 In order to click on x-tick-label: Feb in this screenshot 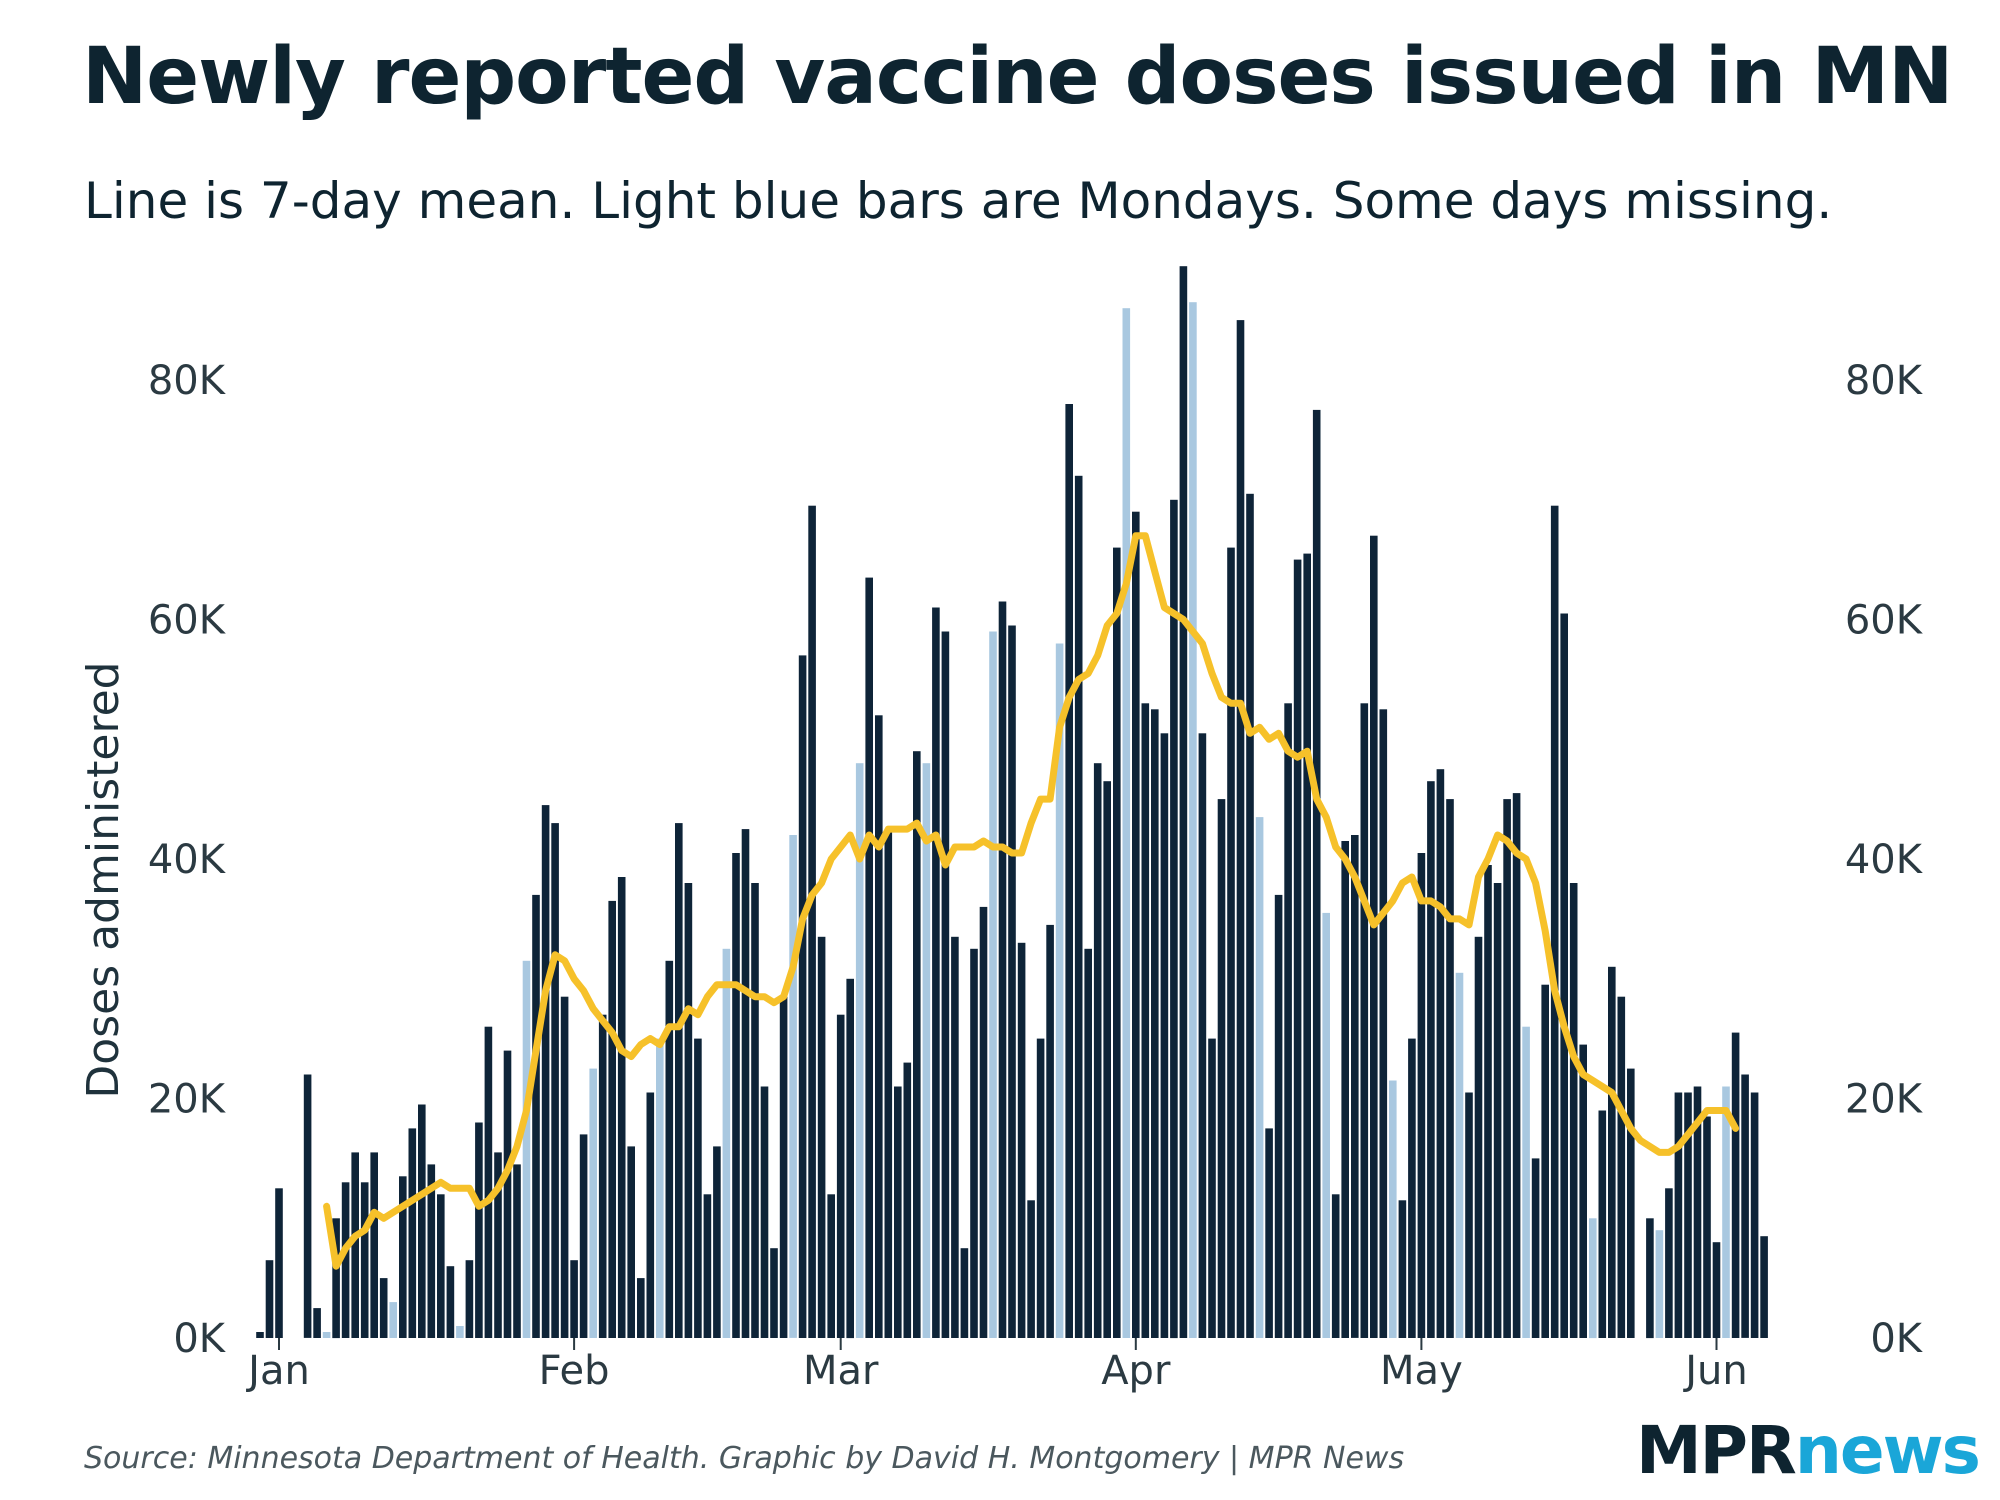, I will do `click(574, 1371)`.